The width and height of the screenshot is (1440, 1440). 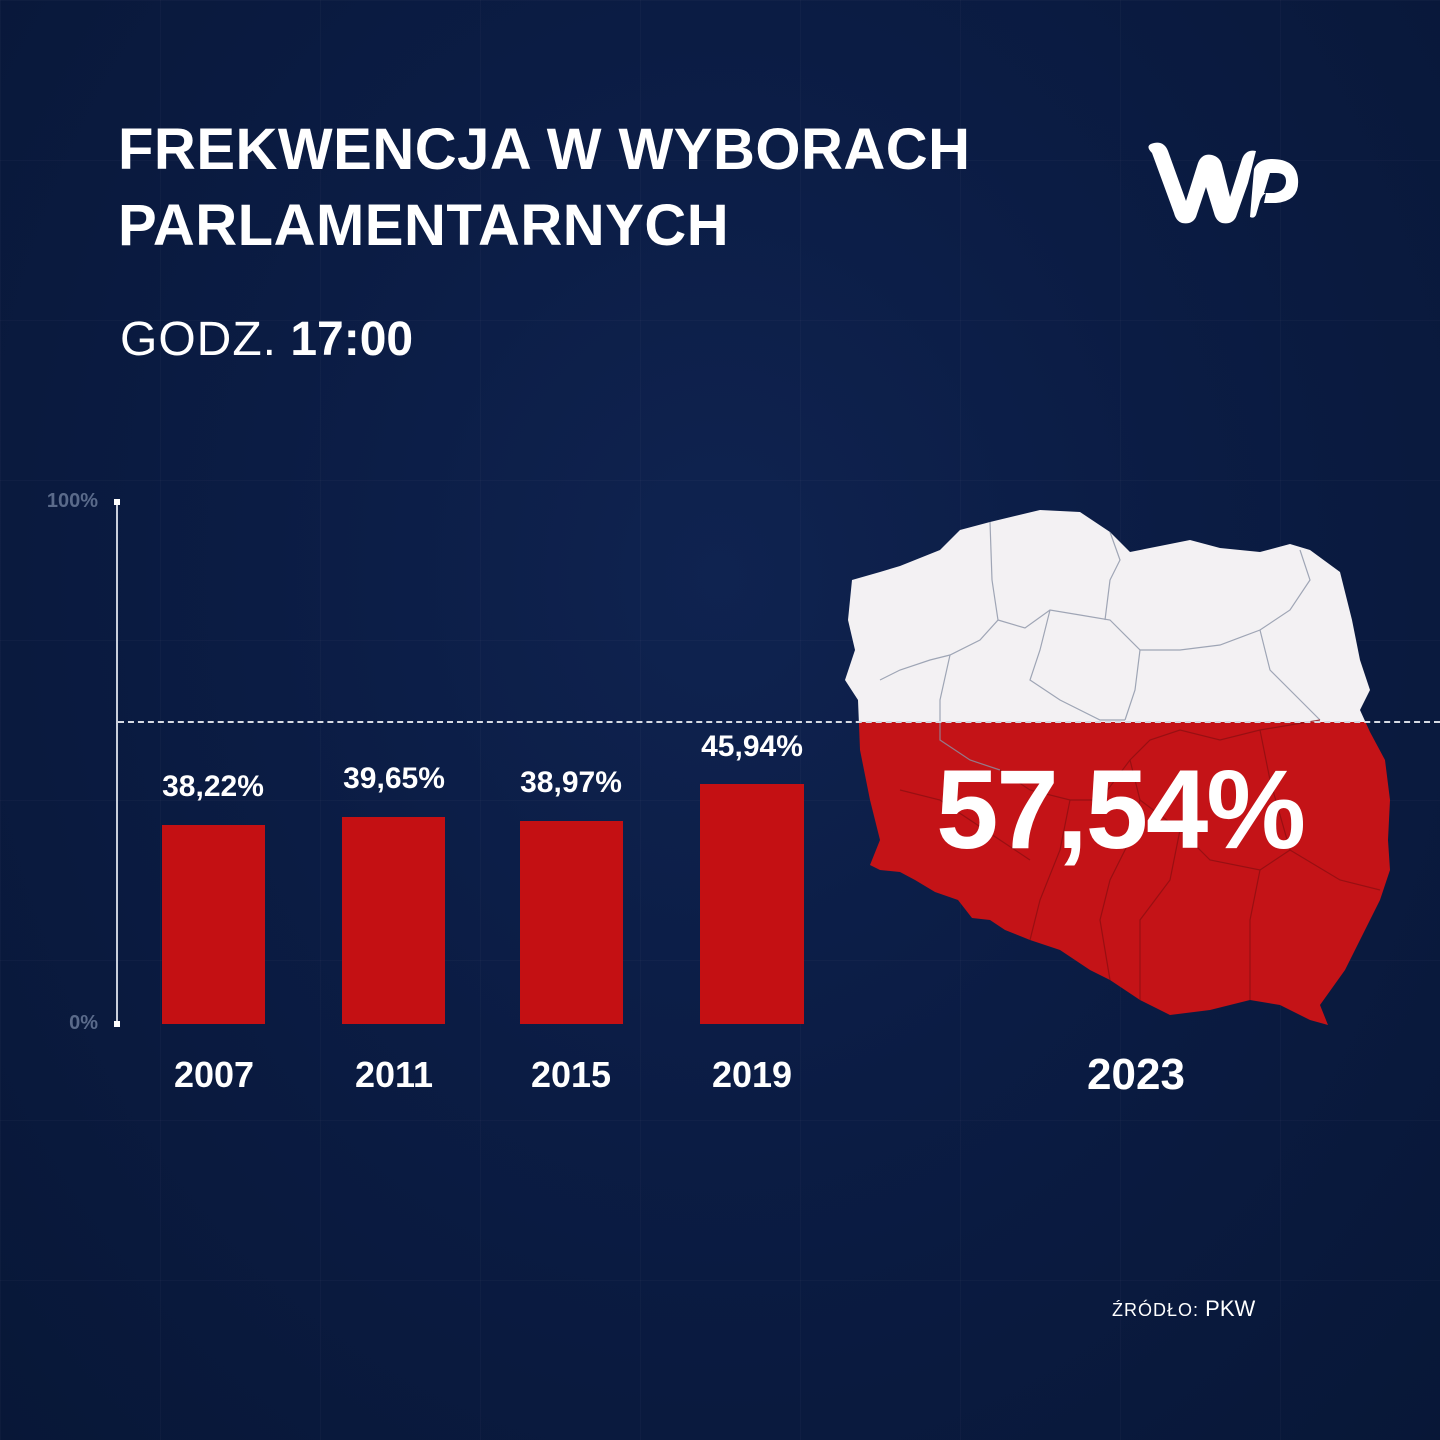 What do you see at coordinates (1136, 1074) in the screenshot?
I see `year-label-2023: 2023` at bounding box center [1136, 1074].